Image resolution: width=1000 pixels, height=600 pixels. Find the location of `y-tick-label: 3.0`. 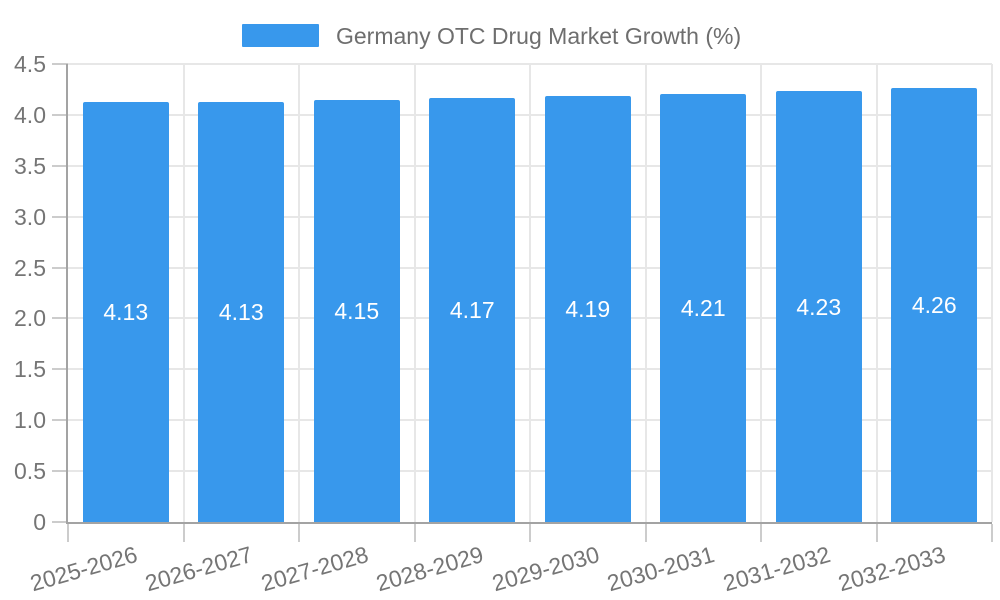

y-tick-label: 3.0 is located at coordinates (30, 216).